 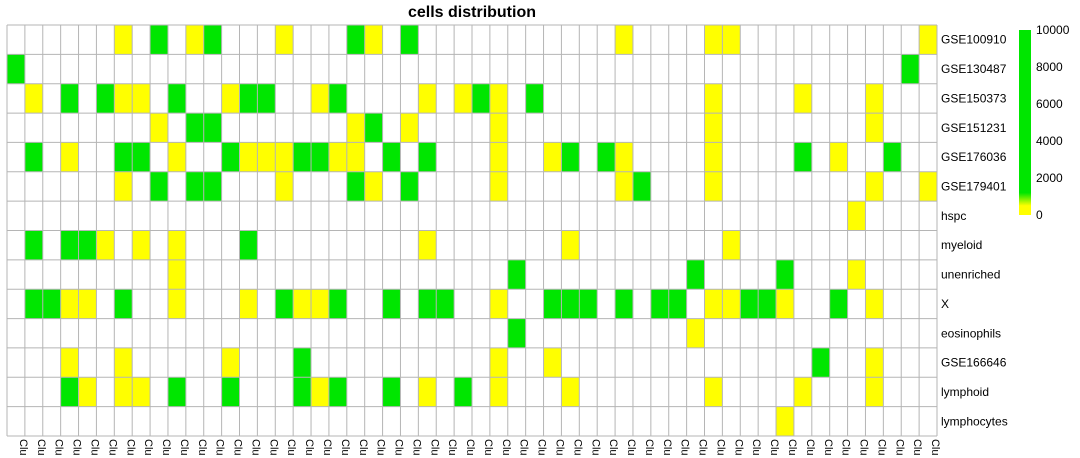 What do you see at coordinates (1044, 122) in the screenshot?
I see `color-legend: 10000 8000 6000 4000 2000 0` at bounding box center [1044, 122].